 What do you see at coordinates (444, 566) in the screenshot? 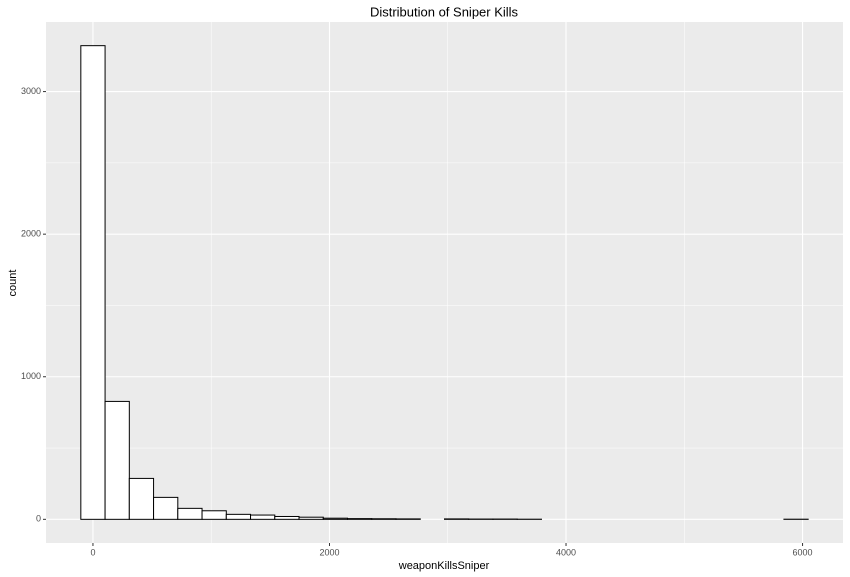
I see `x-axis-label: weaponKillsSniper` at bounding box center [444, 566].